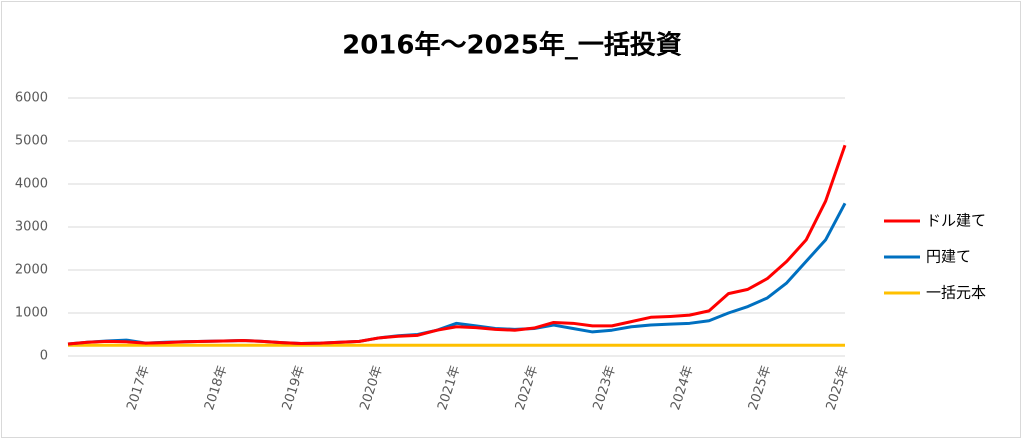  Describe the element at coordinates (31, 98) in the screenshot. I see `y-tick-label: 6000` at that location.